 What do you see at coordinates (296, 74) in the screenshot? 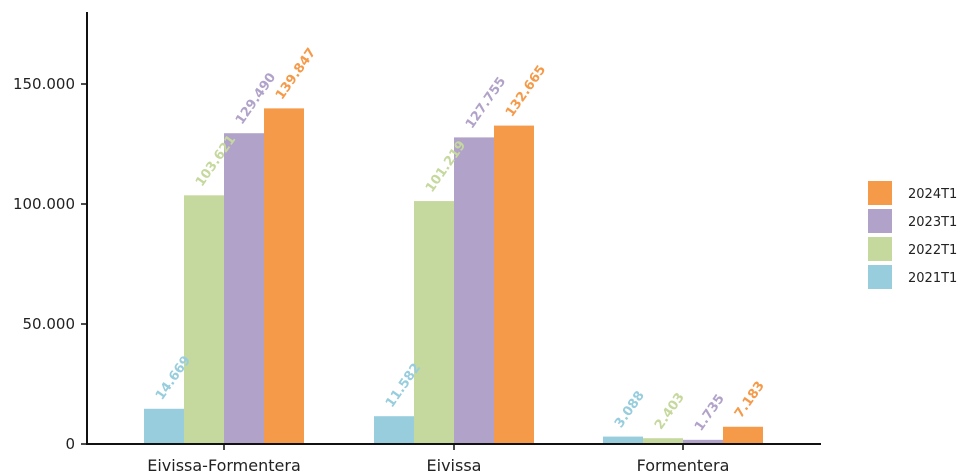
I see `data-label: 139.847` at bounding box center [296, 74].